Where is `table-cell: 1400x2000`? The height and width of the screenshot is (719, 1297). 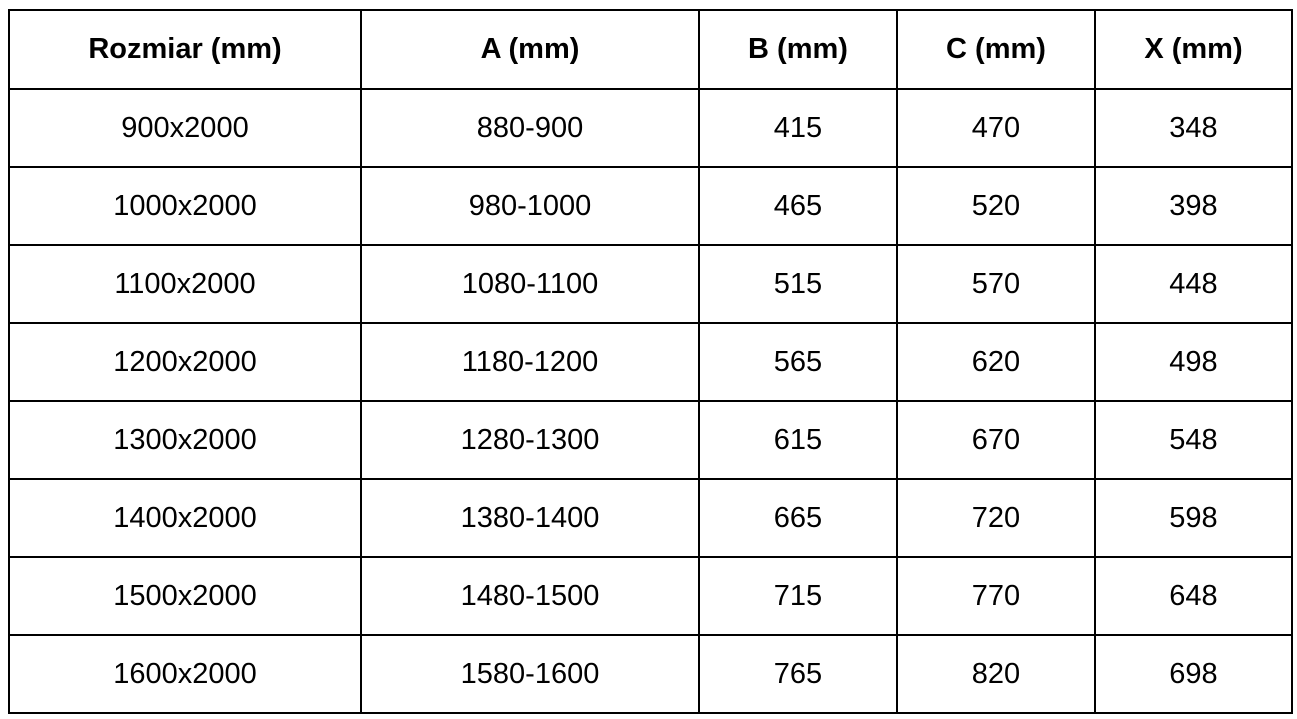
table-cell: 1400x2000 is located at coordinates (185, 518).